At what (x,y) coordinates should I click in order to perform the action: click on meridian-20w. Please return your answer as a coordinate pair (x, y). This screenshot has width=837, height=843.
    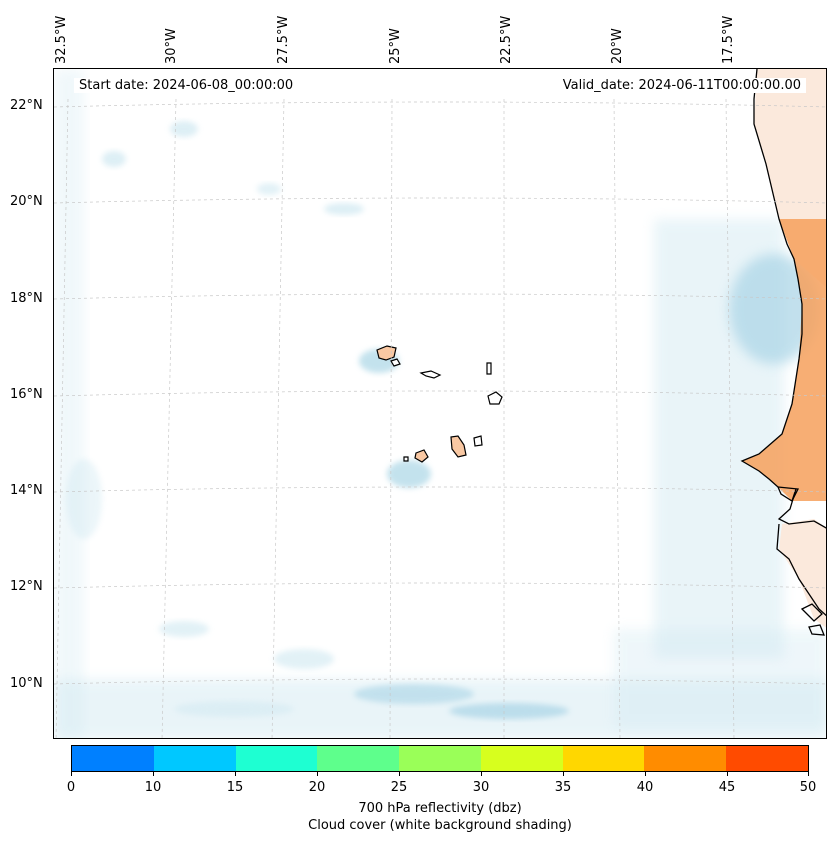
    Looking at the image, I should click on (617, 418).